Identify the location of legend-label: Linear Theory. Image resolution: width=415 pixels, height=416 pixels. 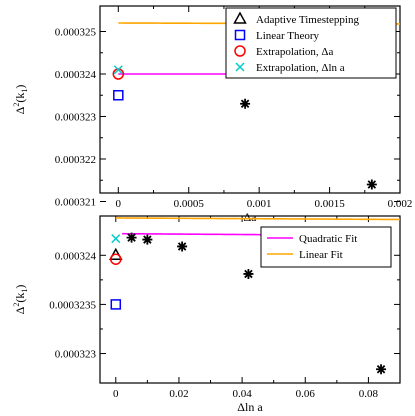
(288, 36).